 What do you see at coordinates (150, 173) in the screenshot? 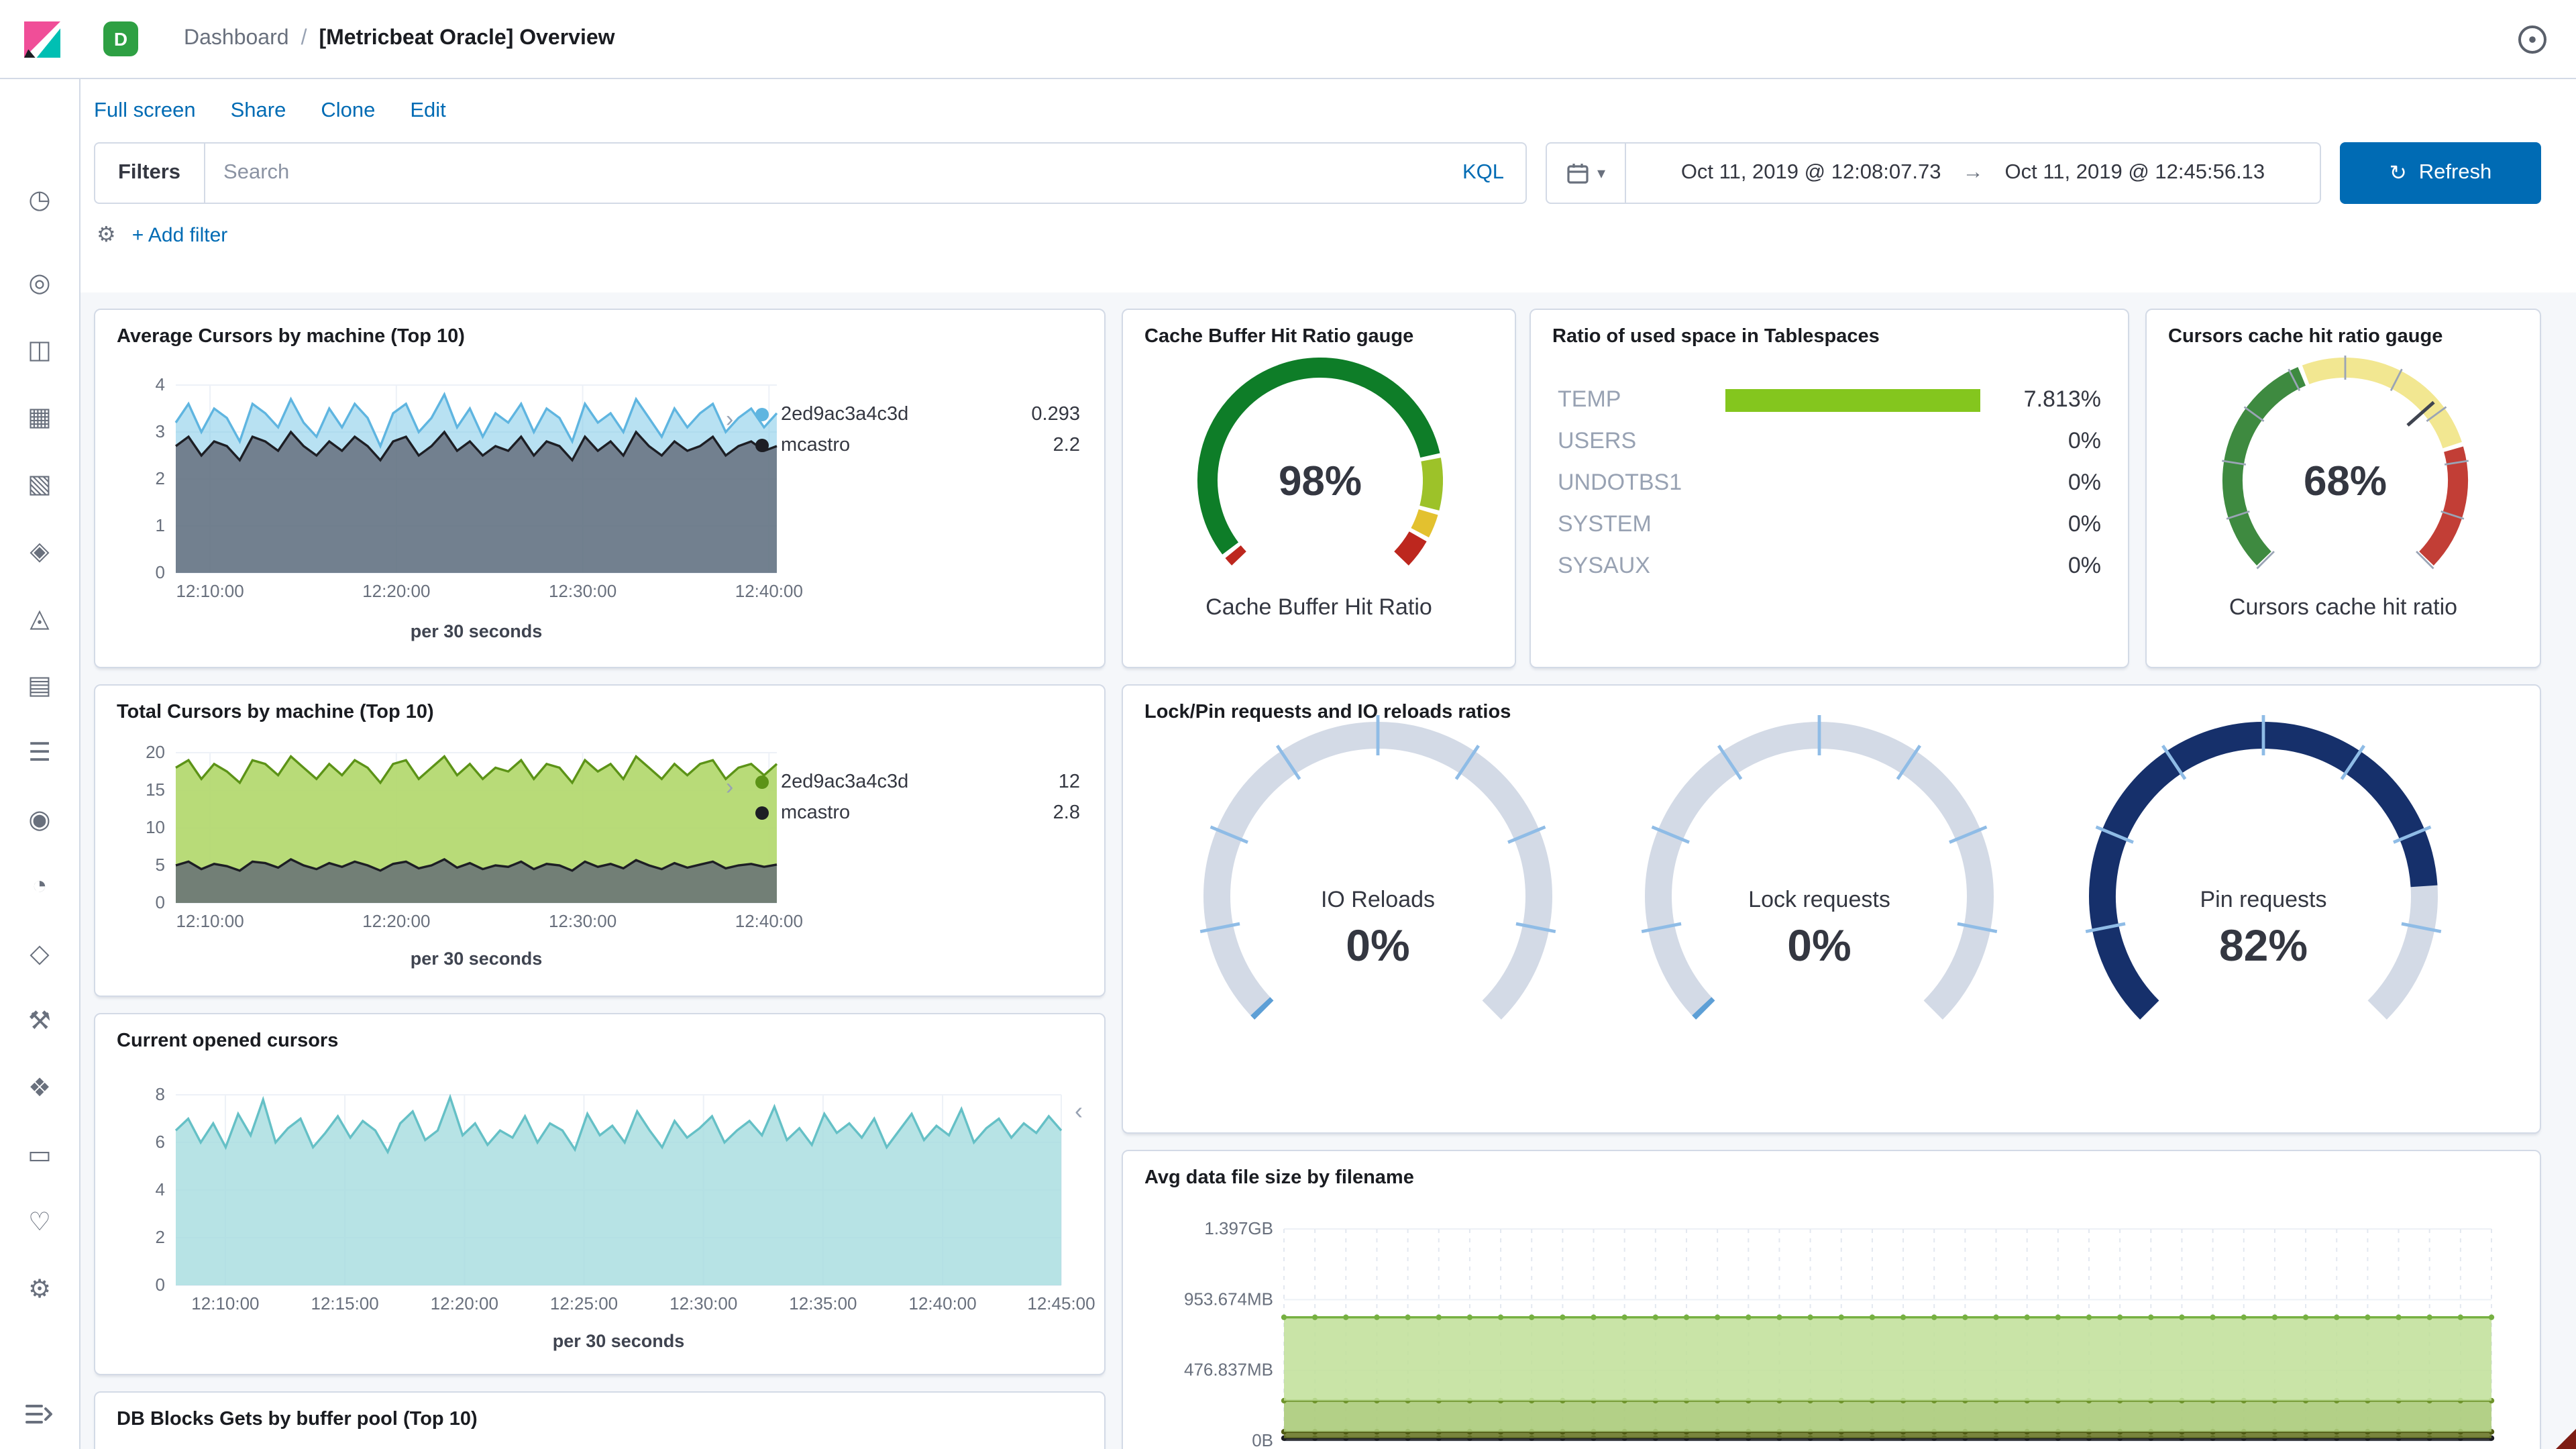
I see `filters-button: Filters` at bounding box center [150, 173].